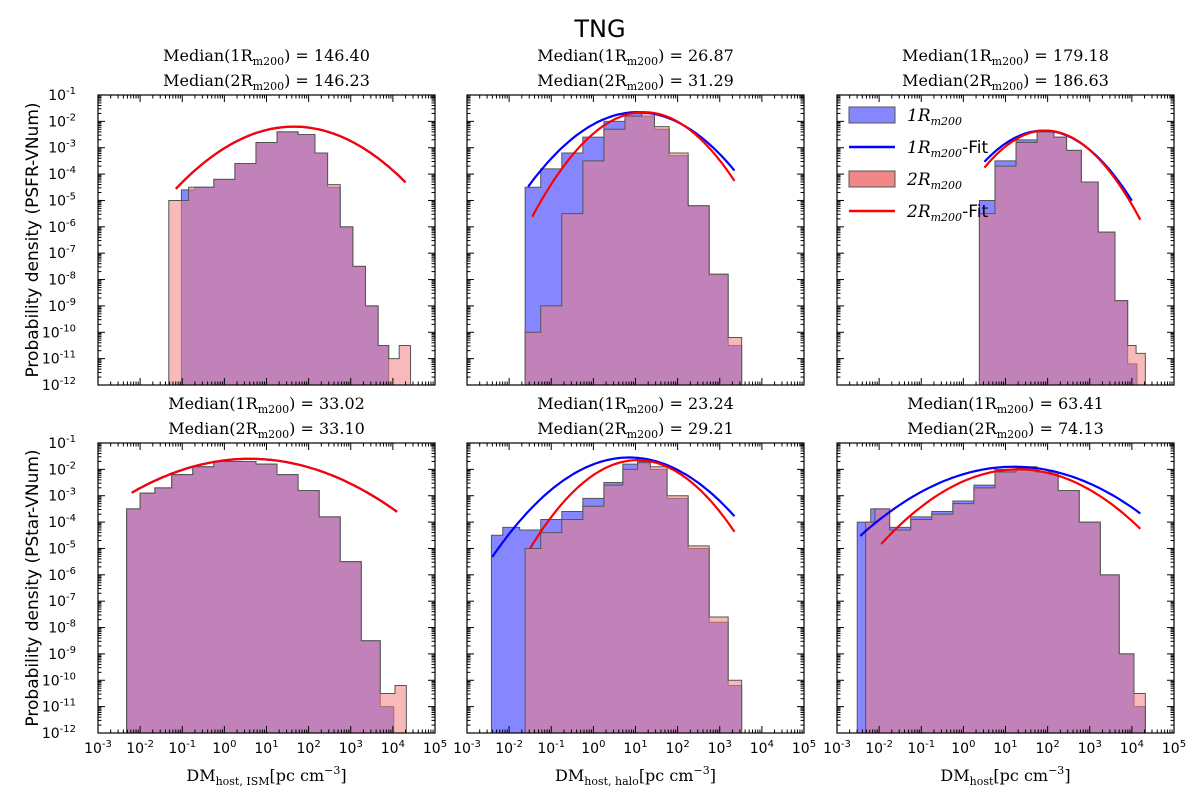  What do you see at coordinates (343, 775) in the screenshot?
I see `xlabel-close: ]` at bounding box center [343, 775].